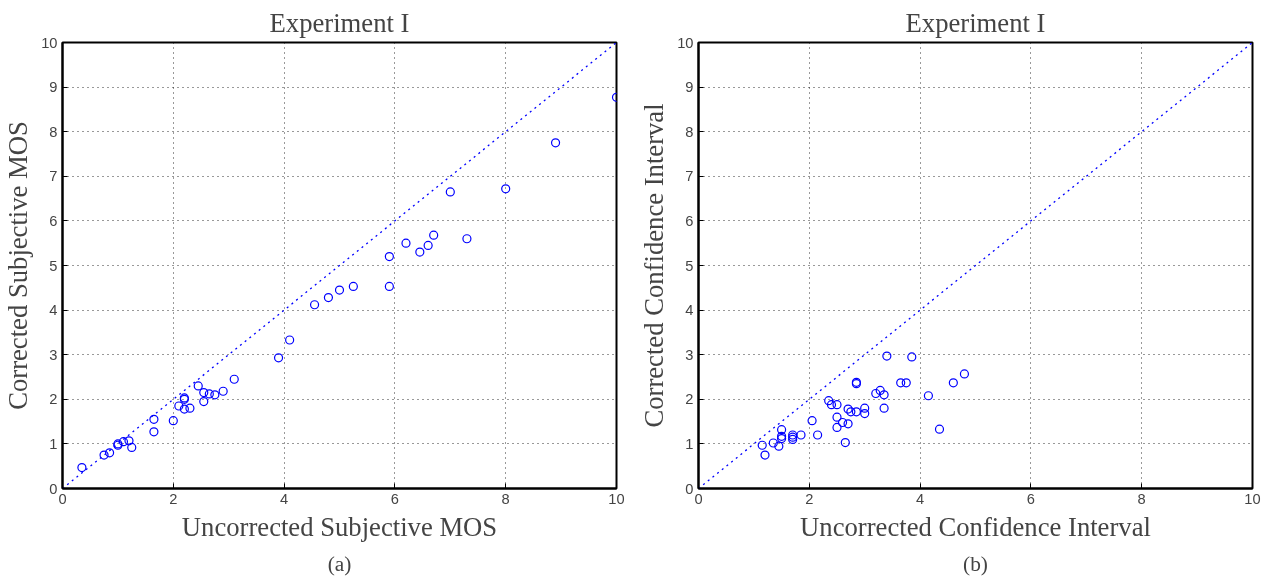 The width and height of the screenshot is (1282, 584). I want to click on text: (b), so click(975, 563).